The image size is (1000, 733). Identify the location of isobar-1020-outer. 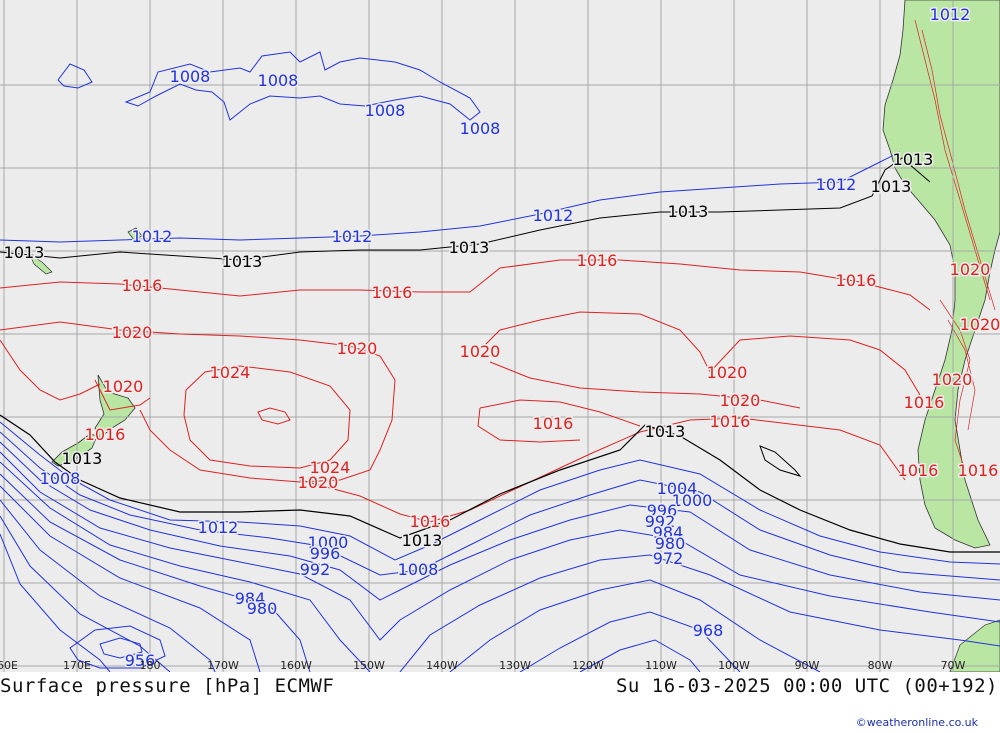
(198, 402).